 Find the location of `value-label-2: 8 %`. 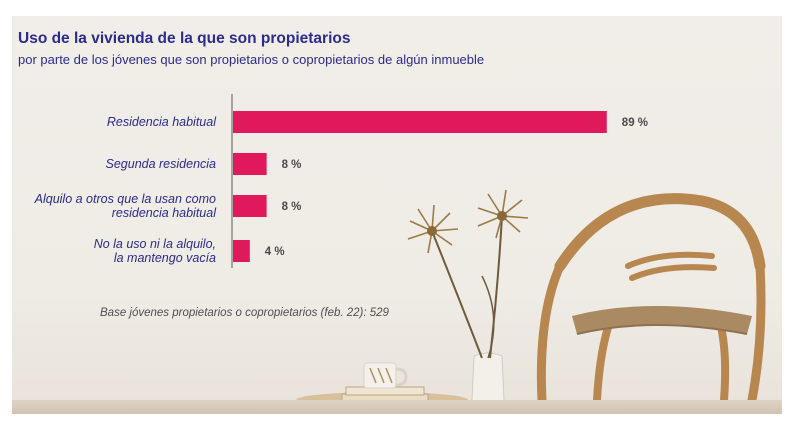

value-label-2: 8 % is located at coordinates (292, 165).